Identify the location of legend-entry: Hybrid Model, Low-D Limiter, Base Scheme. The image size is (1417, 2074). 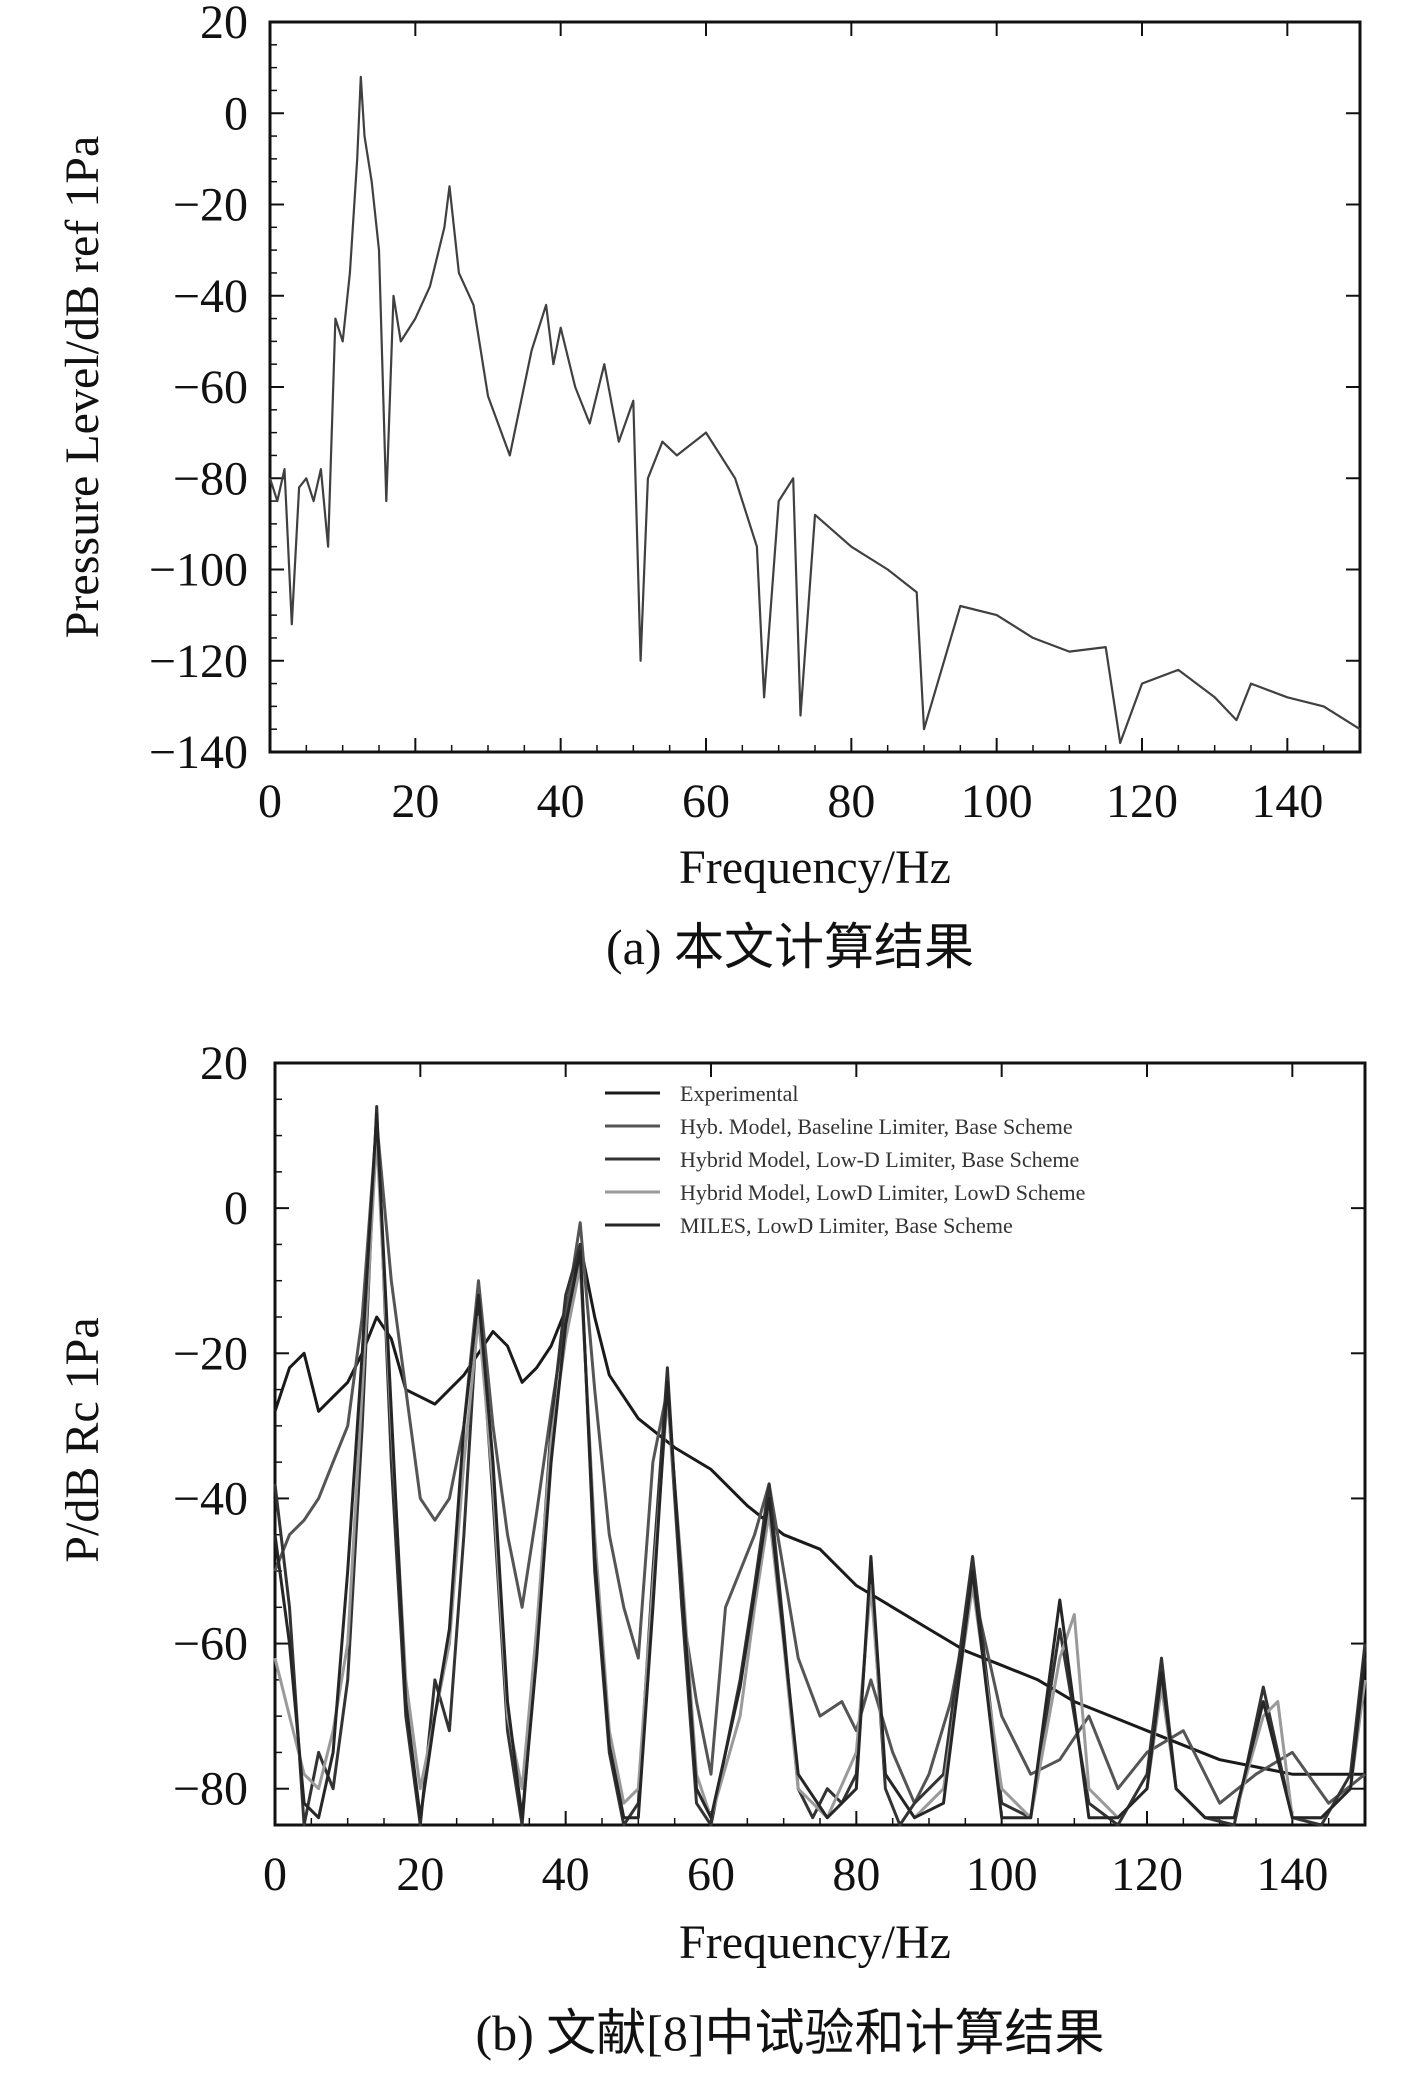
(879, 1159).